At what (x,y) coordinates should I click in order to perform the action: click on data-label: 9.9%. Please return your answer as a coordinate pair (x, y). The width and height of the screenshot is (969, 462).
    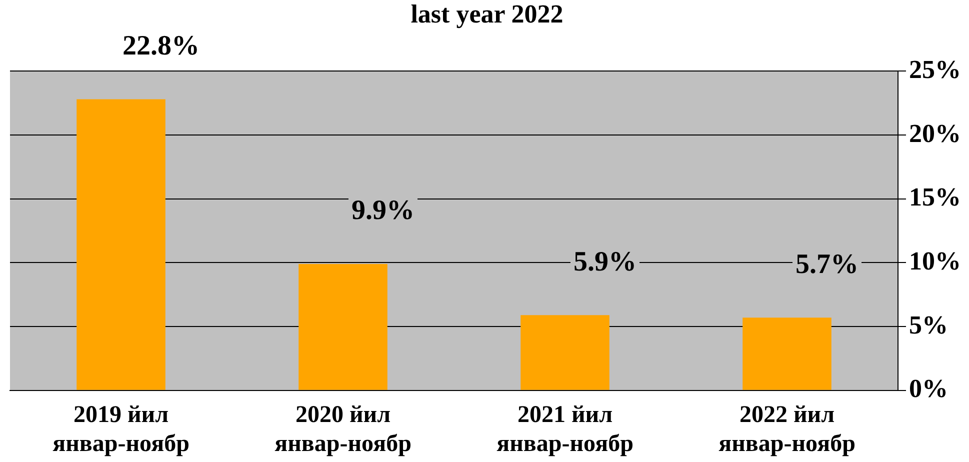
    Looking at the image, I should click on (383, 210).